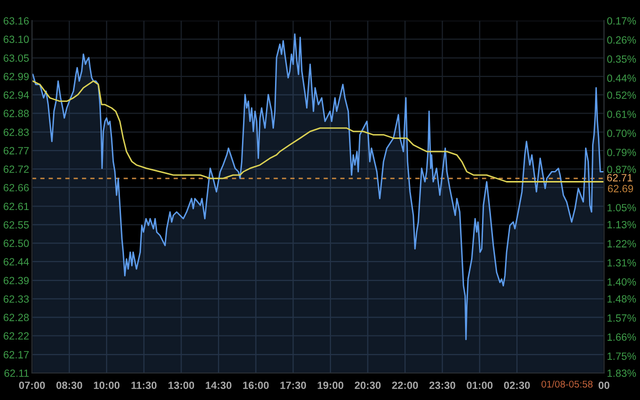 The height and width of the screenshot is (400, 640). Describe the element at coordinates (16, 206) in the screenshot. I see `y-tick-label: 62.61` at that location.